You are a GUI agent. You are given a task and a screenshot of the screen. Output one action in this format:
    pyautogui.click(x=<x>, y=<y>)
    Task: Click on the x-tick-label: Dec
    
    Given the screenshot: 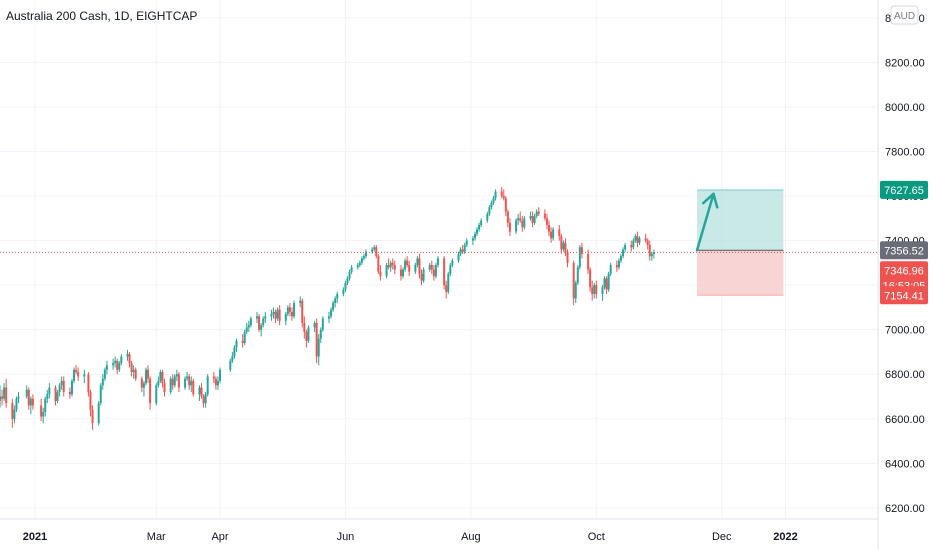 What is the action you would take?
    pyautogui.click(x=722, y=537)
    